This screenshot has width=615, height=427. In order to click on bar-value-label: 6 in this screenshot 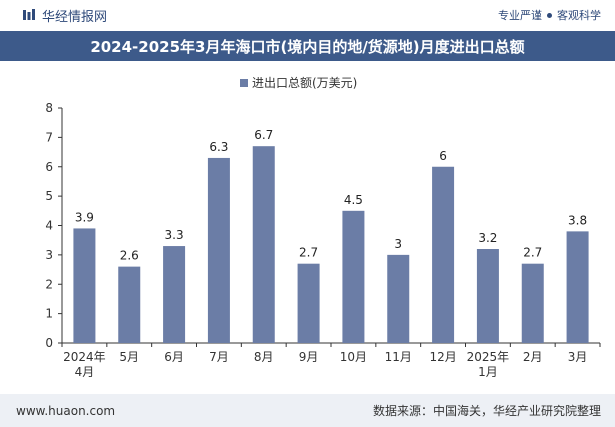, I will do `click(443, 156)`.